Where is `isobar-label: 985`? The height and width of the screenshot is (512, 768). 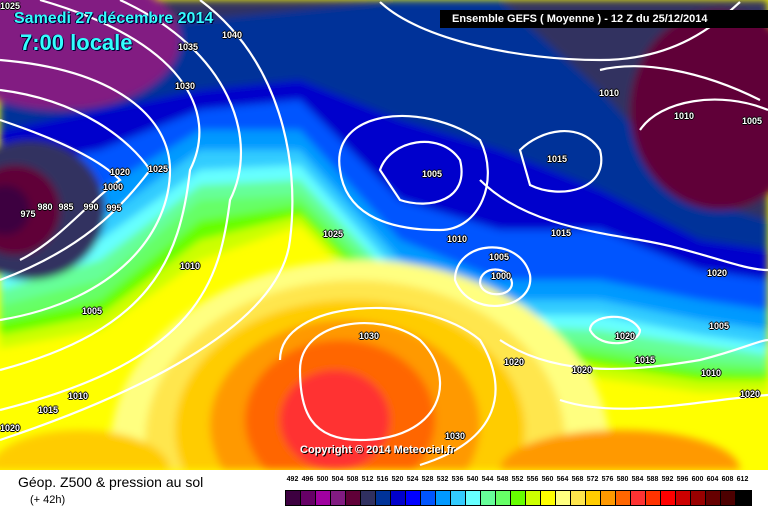
isobar-label: 985 is located at coordinates (66, 207).